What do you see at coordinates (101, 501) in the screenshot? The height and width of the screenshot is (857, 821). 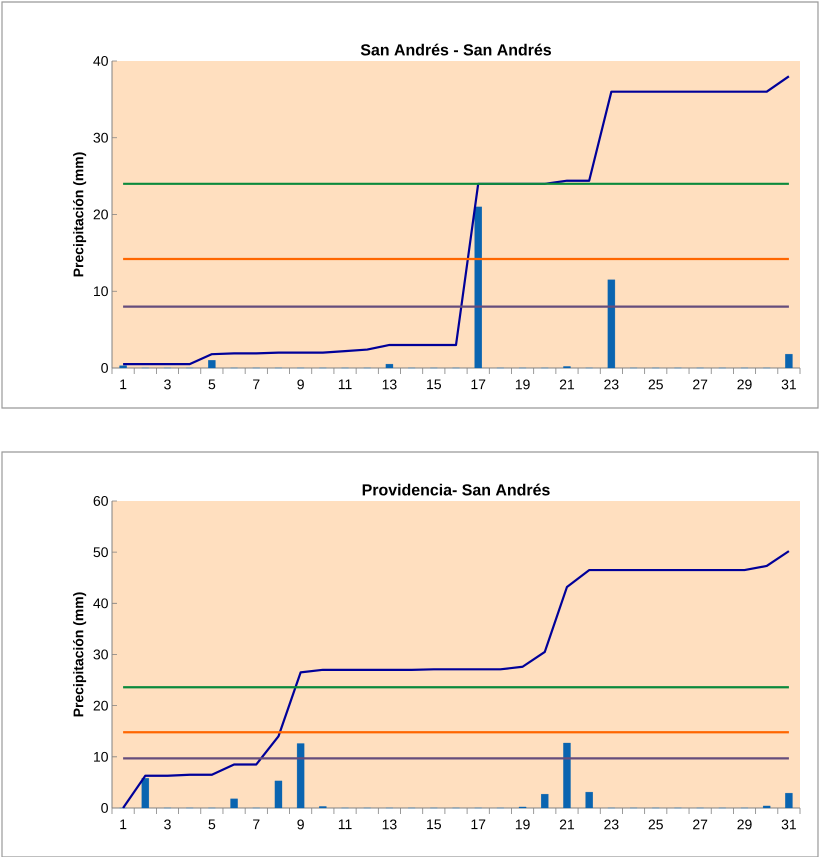 I see `y-tick-label: 60` at bounding box center [101, 501].